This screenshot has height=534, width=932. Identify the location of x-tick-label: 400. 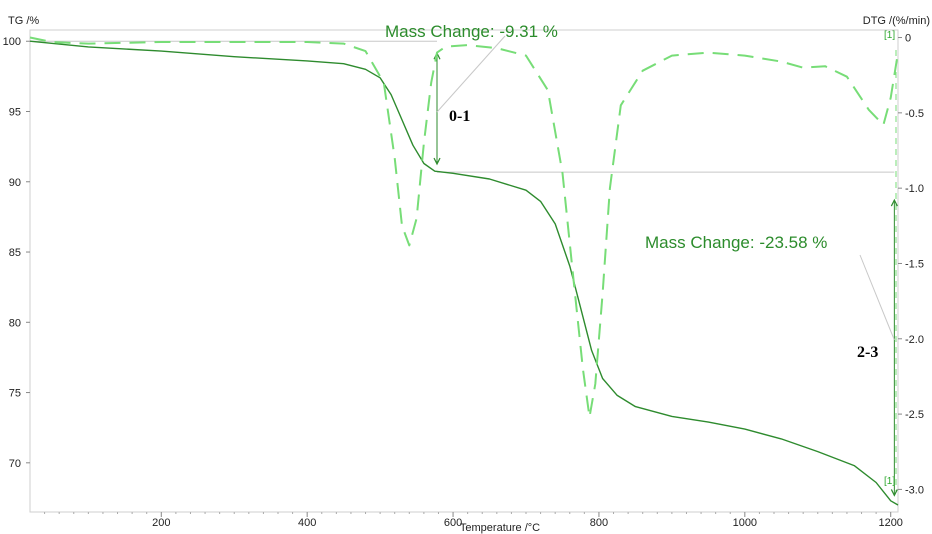
(307, 523).